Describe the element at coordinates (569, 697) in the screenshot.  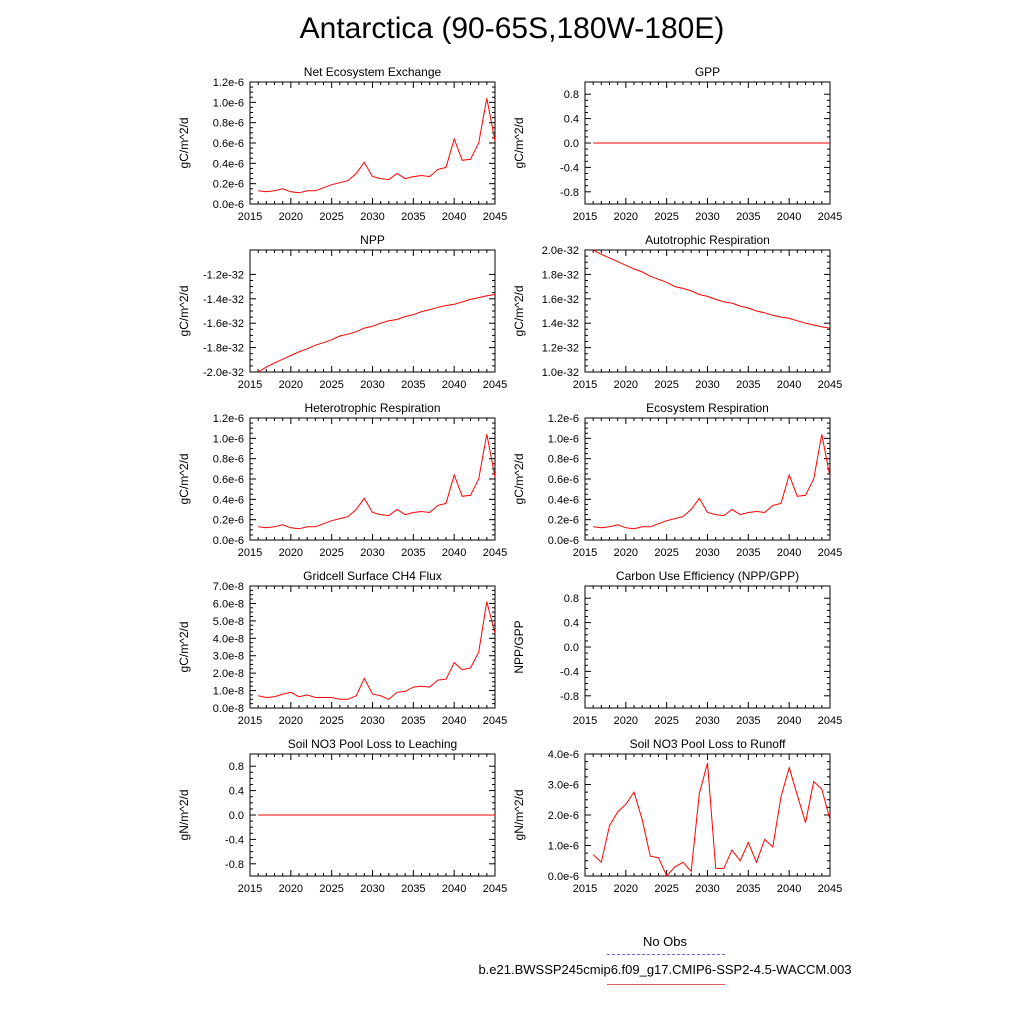
I see `y-tick-label: -0.8` at that location.